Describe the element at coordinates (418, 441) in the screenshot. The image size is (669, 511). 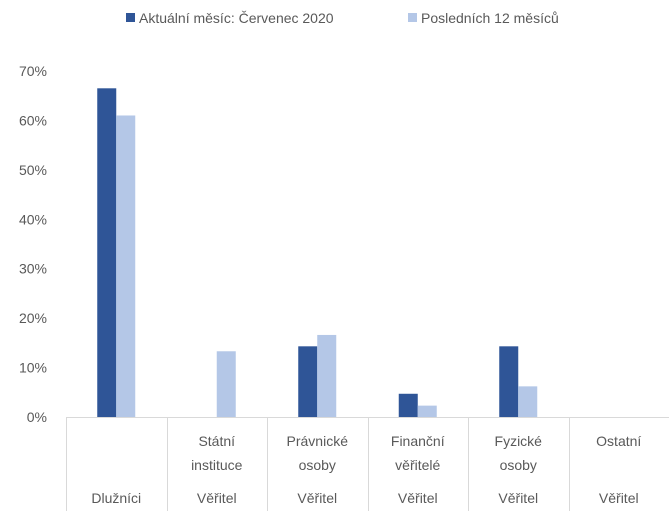
I see `x-category-label: Finanční` at that location.